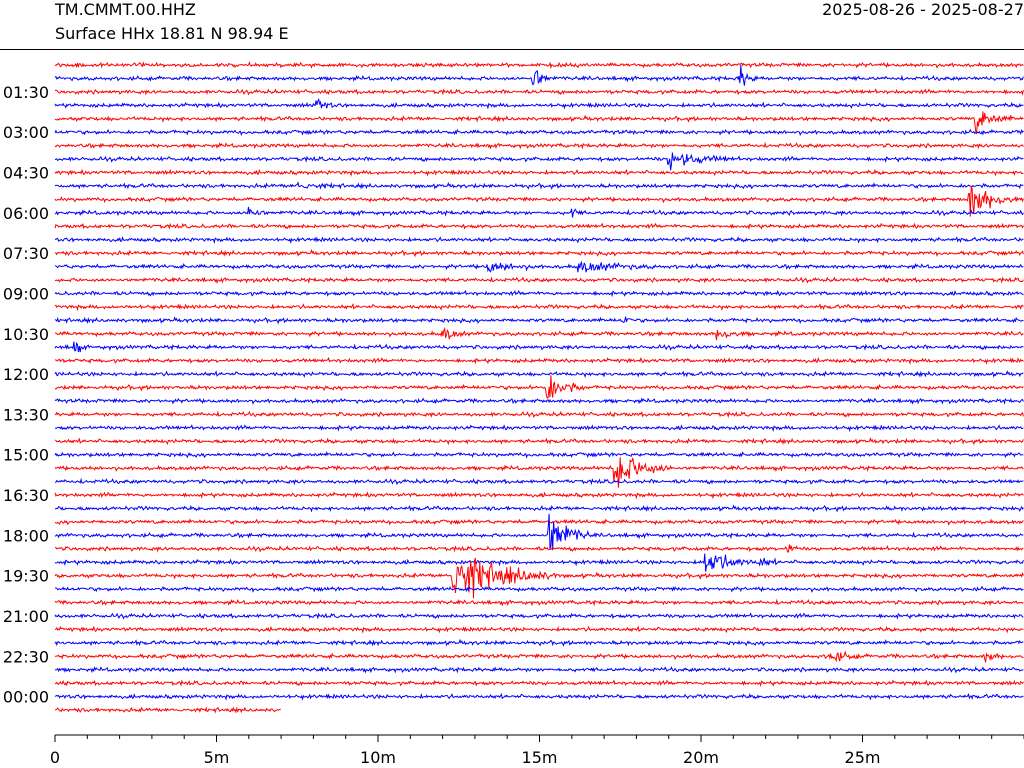 This screenshot has height=768, width=1024. Describe the element at coordinates (863, 757) in the screenshot. I see `x-tick-label: 25m` at that location.